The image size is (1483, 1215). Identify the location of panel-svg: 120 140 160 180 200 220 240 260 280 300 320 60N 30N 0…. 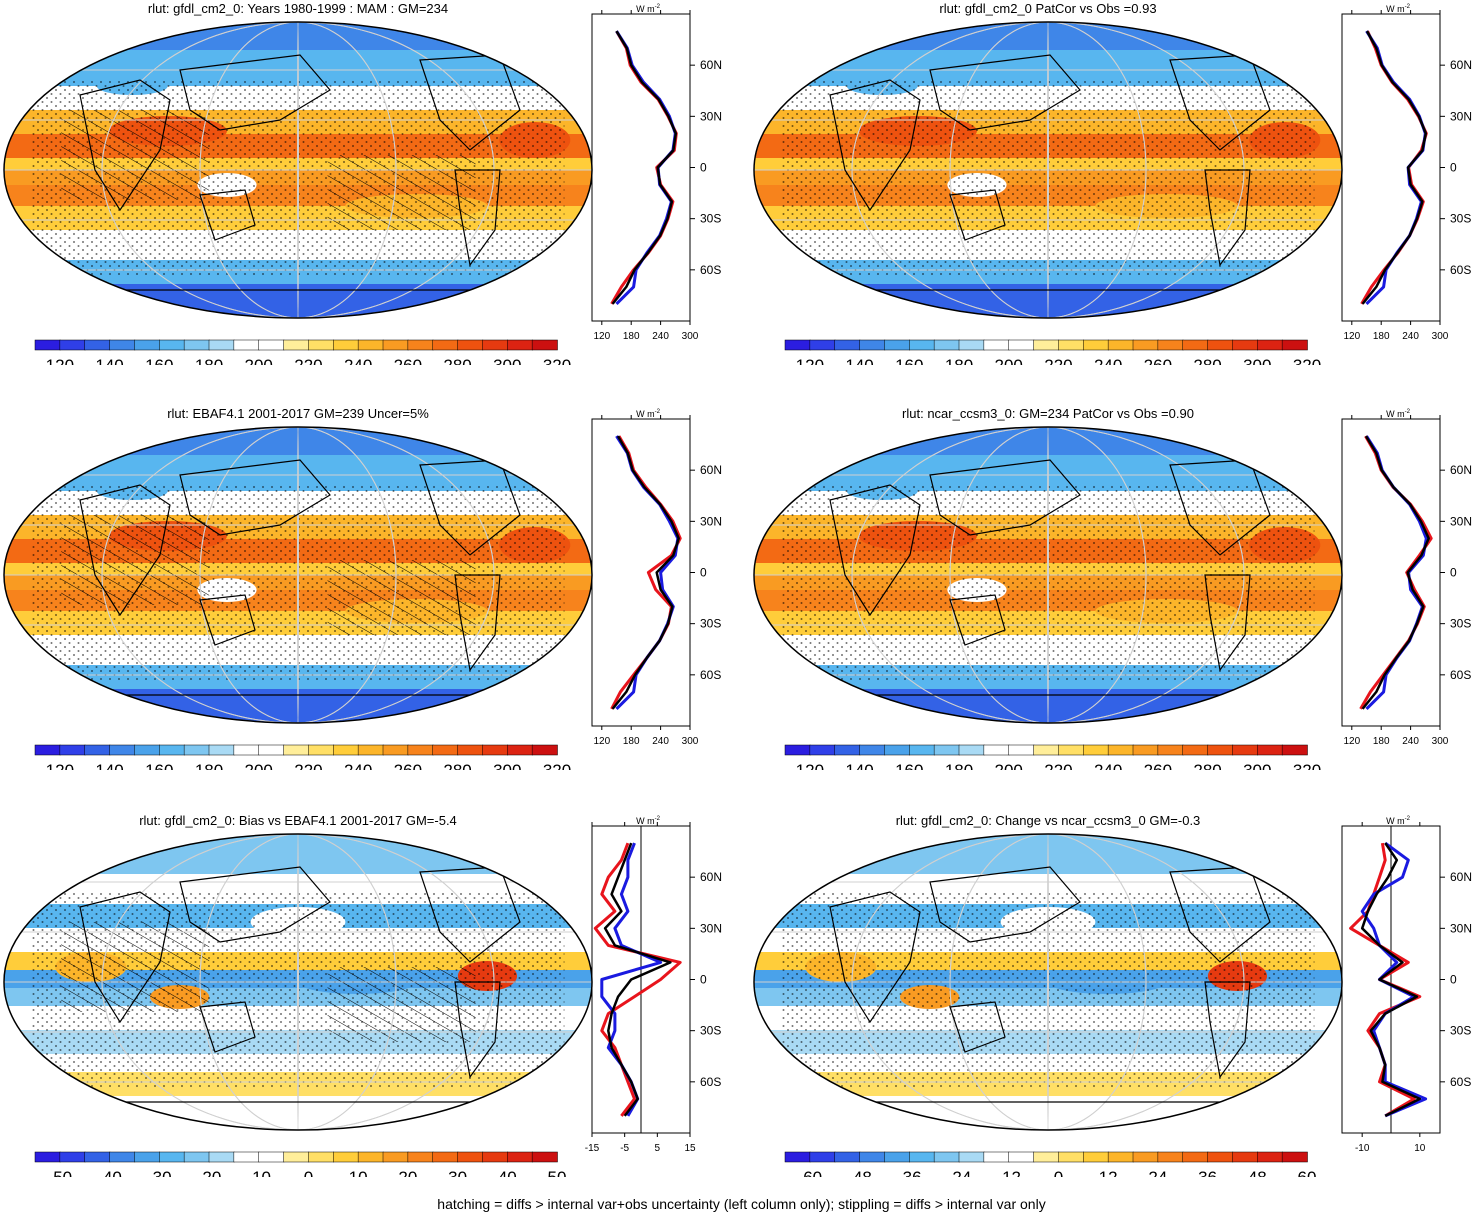
(362, 184).